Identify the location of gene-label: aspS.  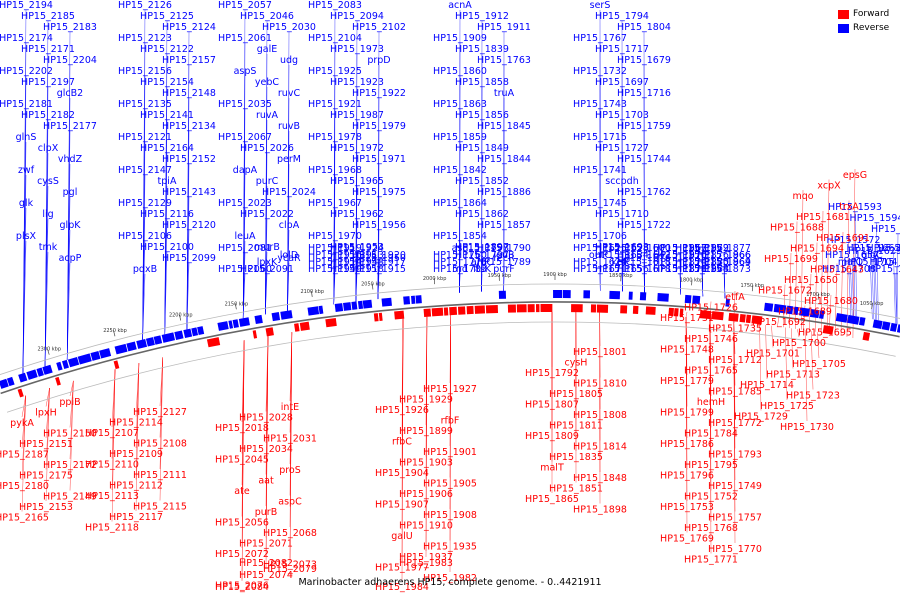
(245, 71).